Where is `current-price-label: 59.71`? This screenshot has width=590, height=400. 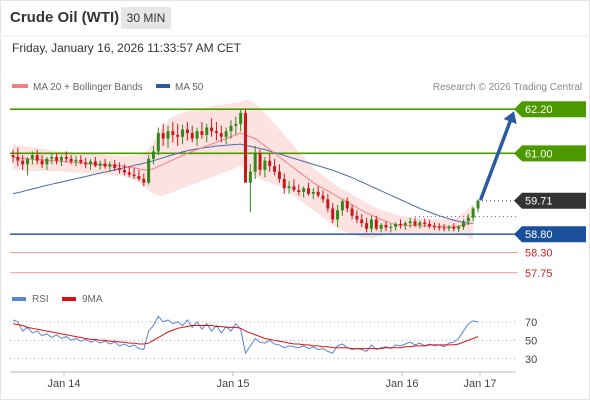 current-price-label: 59.71 is located at coordinates (539, 202).